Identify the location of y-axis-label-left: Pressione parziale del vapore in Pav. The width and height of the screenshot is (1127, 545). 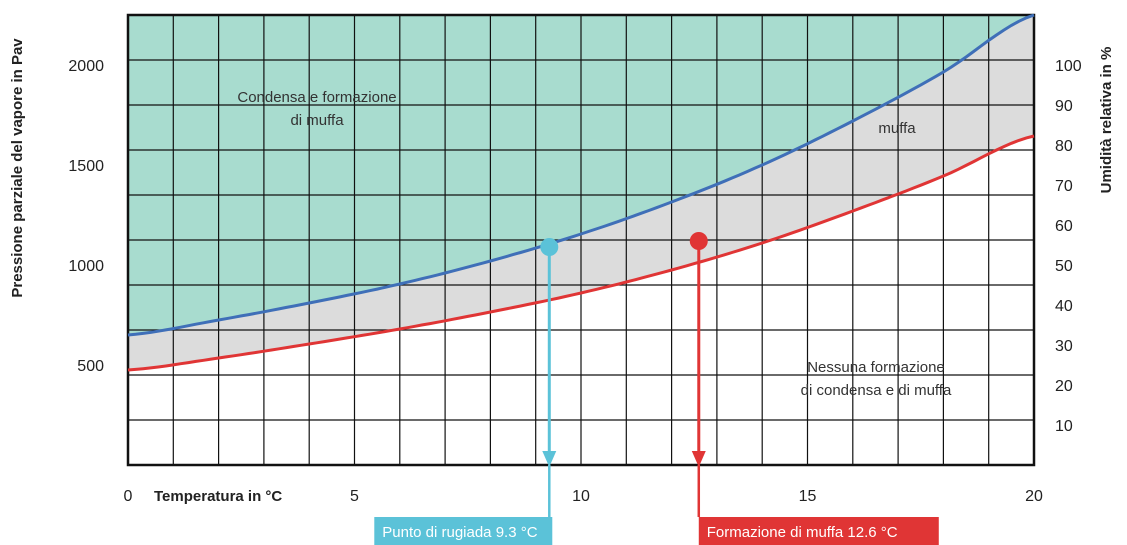
(17, 168).